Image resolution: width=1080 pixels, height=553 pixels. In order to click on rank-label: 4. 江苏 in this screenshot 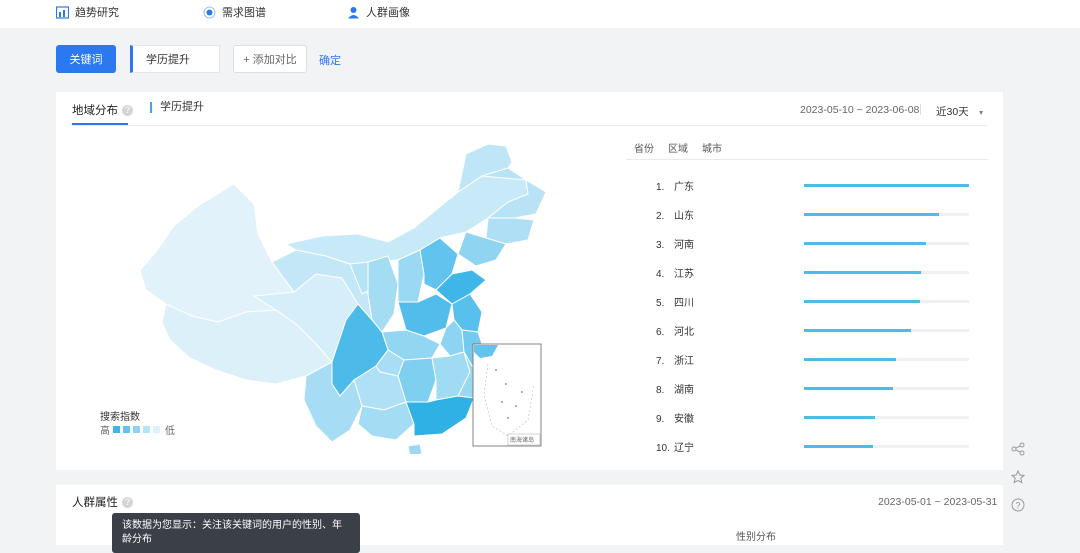, I will do `click(675, 272)`.